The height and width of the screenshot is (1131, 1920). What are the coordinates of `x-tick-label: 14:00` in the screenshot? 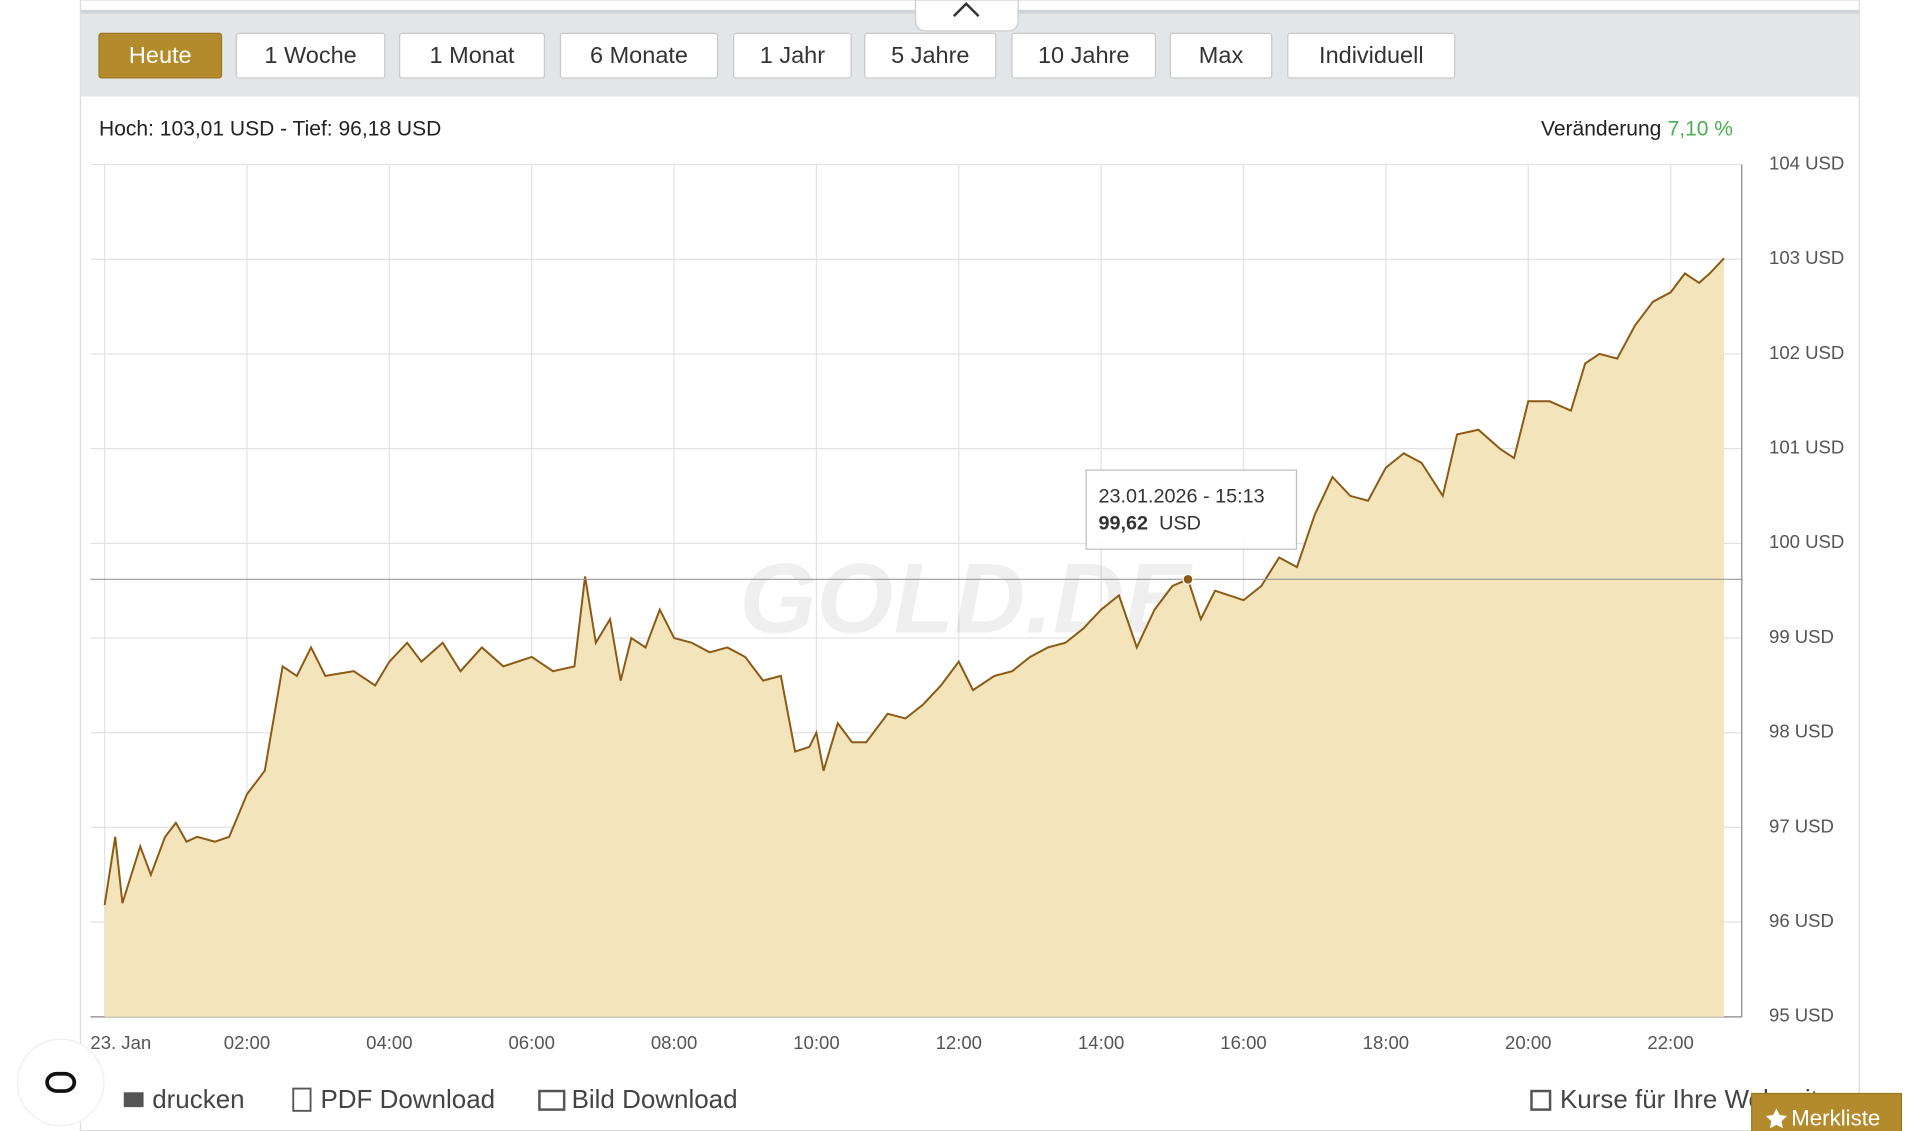 It's located at (1101, 1042).